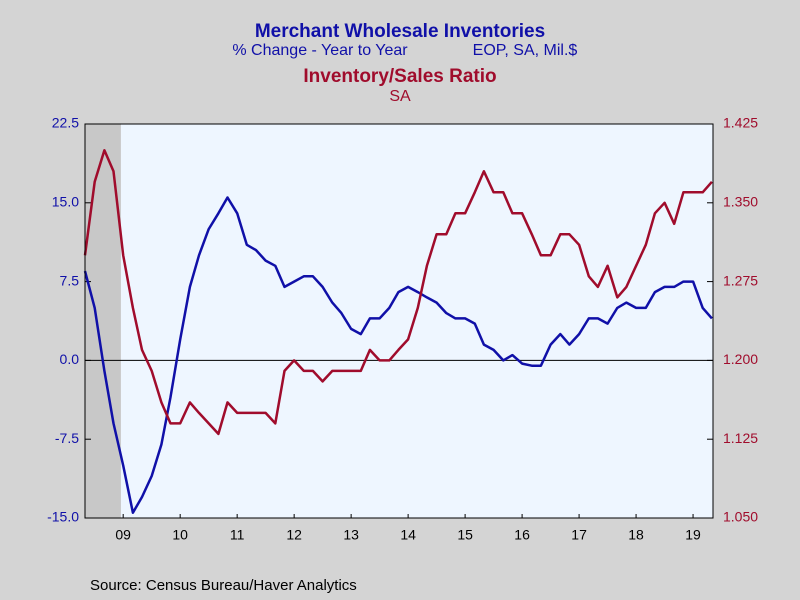 The height and width of the screenshot is (600, 800). Describe the element at coordinates (65, 202) in the screenshot. I see `y-tick-label: 15.0` at that location.